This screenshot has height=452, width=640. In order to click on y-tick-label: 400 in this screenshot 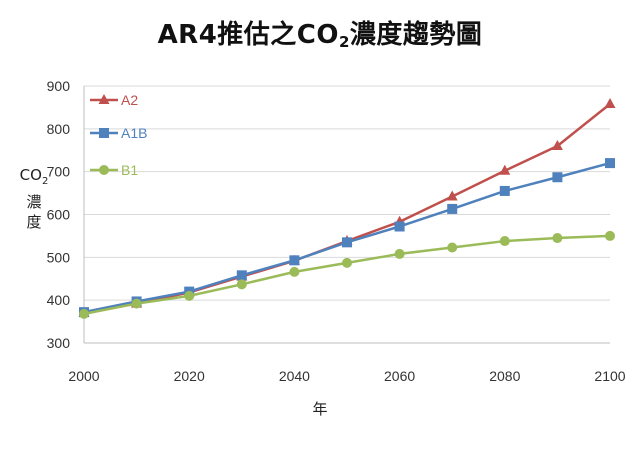, I will do `click(59, 300)`.